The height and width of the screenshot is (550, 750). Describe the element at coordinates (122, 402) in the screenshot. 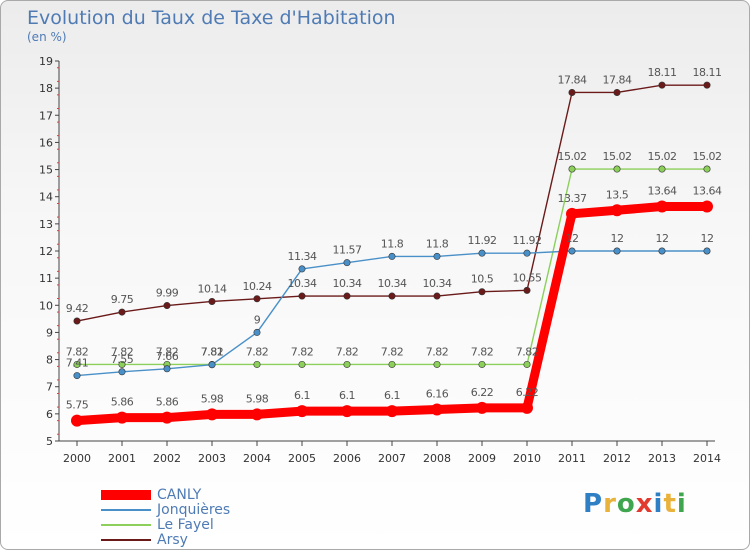

I see `data-label: 5.86` at that location.